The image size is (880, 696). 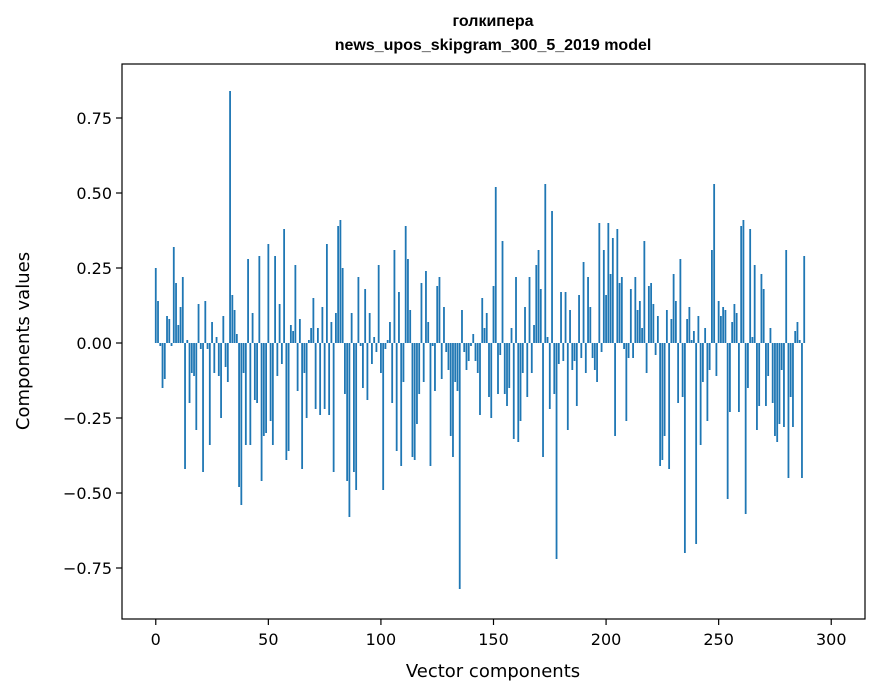 What do you see at coordinates (493, 639) in the screenshot?
I see `x-tick-label: 150` at bounding box center [493, 639].